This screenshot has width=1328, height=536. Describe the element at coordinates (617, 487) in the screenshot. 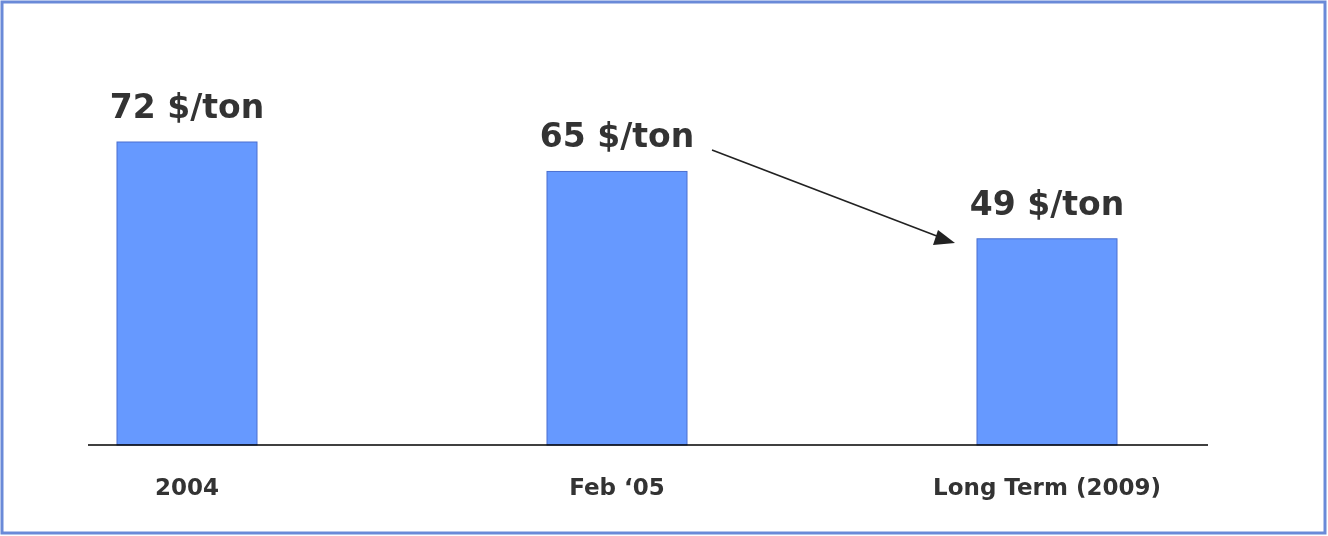

I see `x-tick-label: Feb ‘05` at that location.